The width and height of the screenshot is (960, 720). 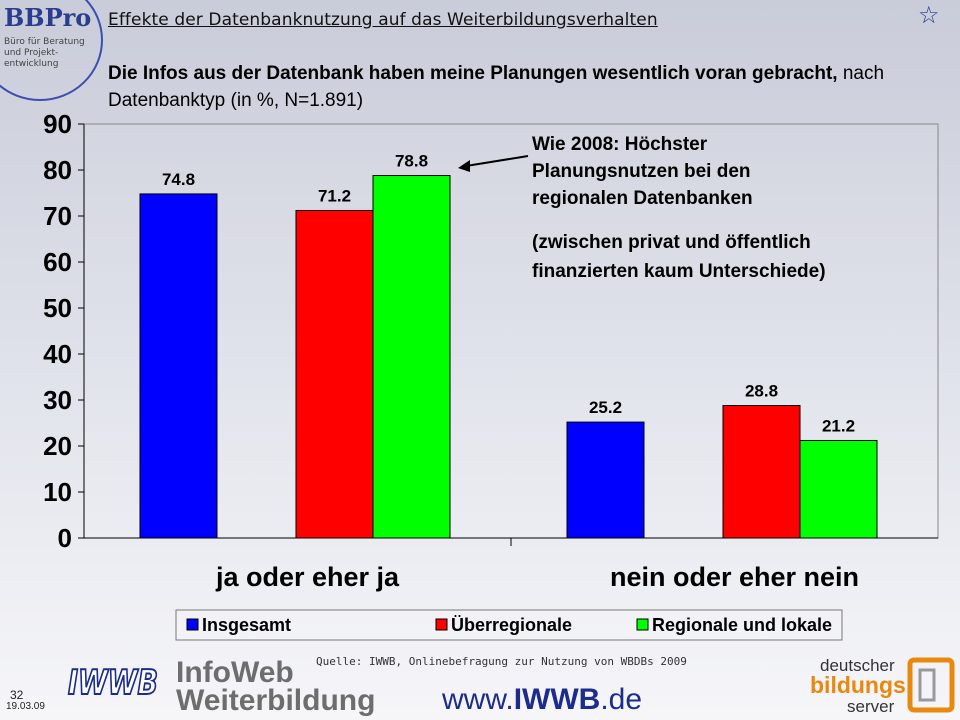 What do you see at coordinates (464, 166) in the screenshot?
I see `annotation-arrow-head` at bounding box center [464, 166].